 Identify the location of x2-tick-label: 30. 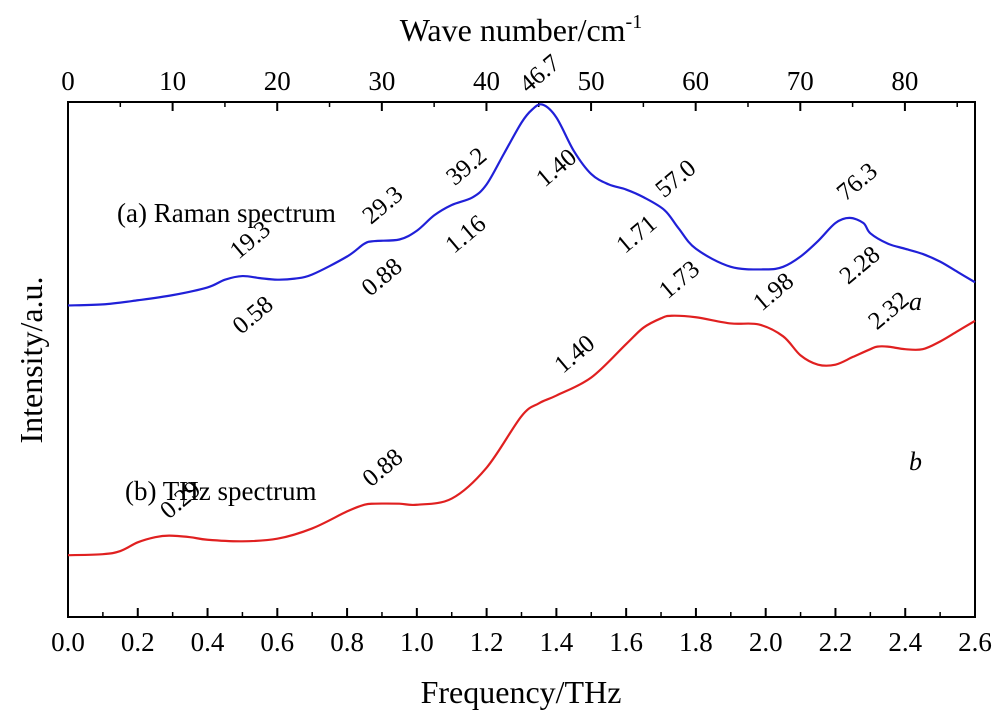
(381, 81).